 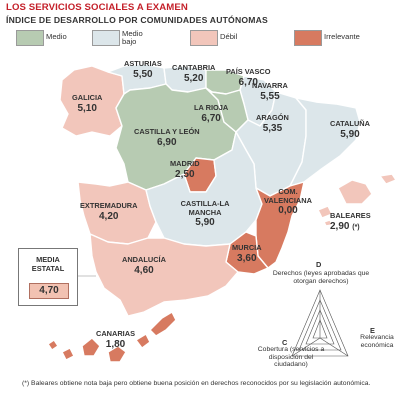 I want to click on label-baleares: BALEARES 2,90 (*), so click(x=350, y=222).